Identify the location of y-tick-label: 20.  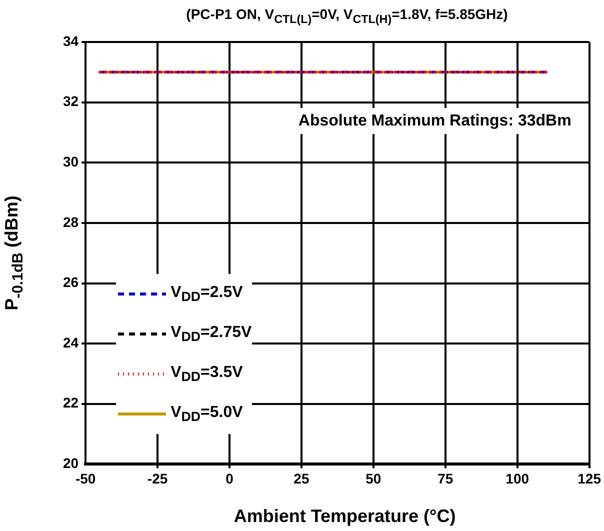
(70, 463).